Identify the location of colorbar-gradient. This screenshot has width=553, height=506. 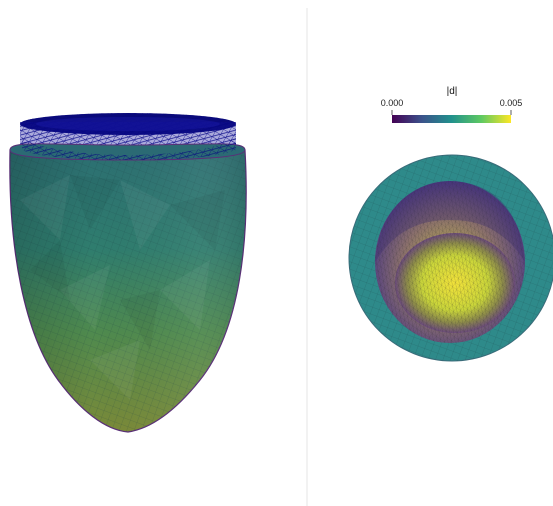
(451, 119).